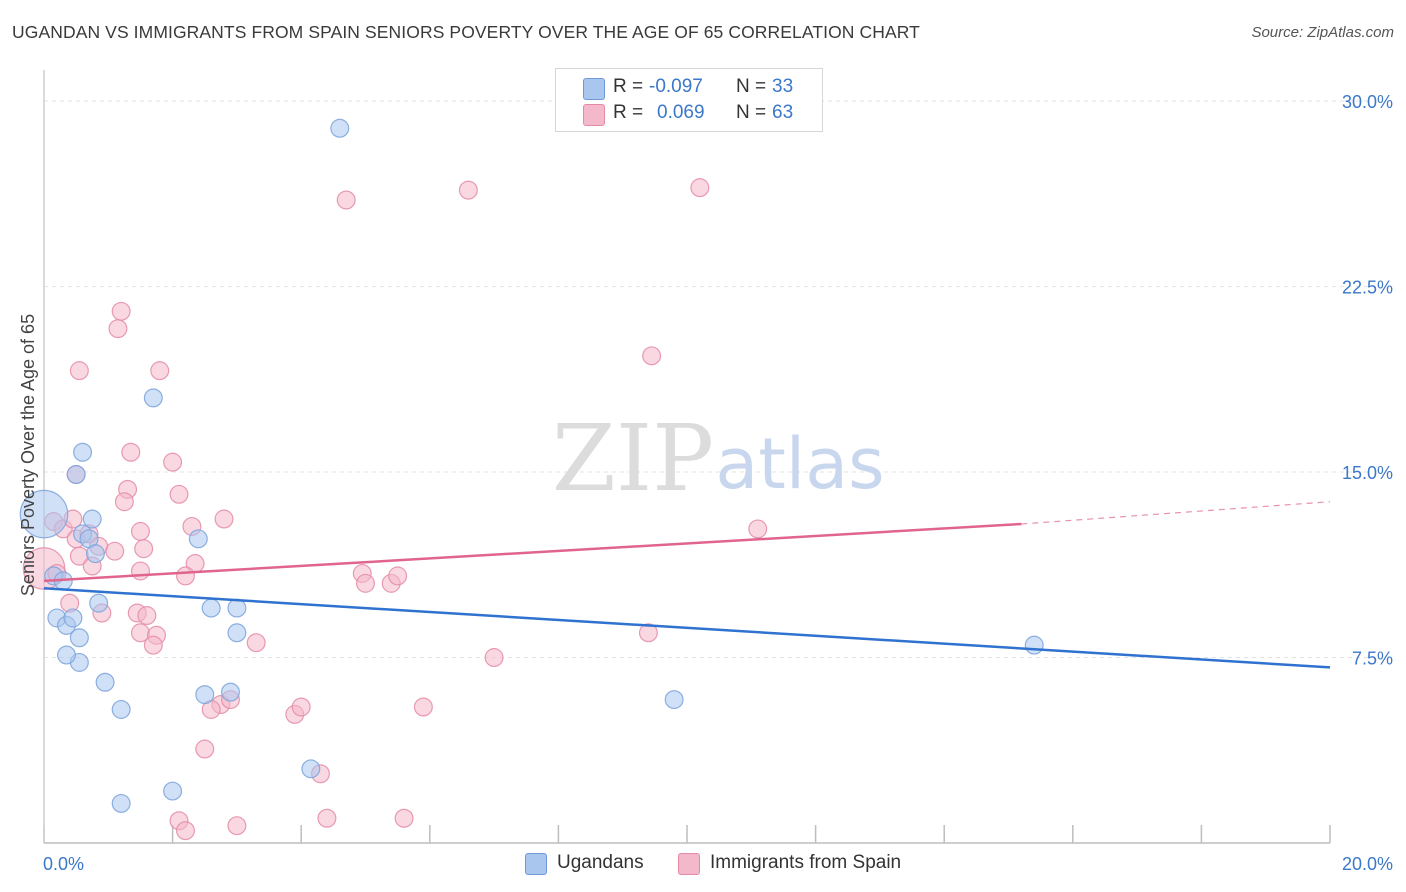 The width and height of the screenshot is (1406, 892). What do you see at coordinates (536, 864) in the screenshot?
I see `bottom-legend-swatch-blue` at bounding box center [536, 864].